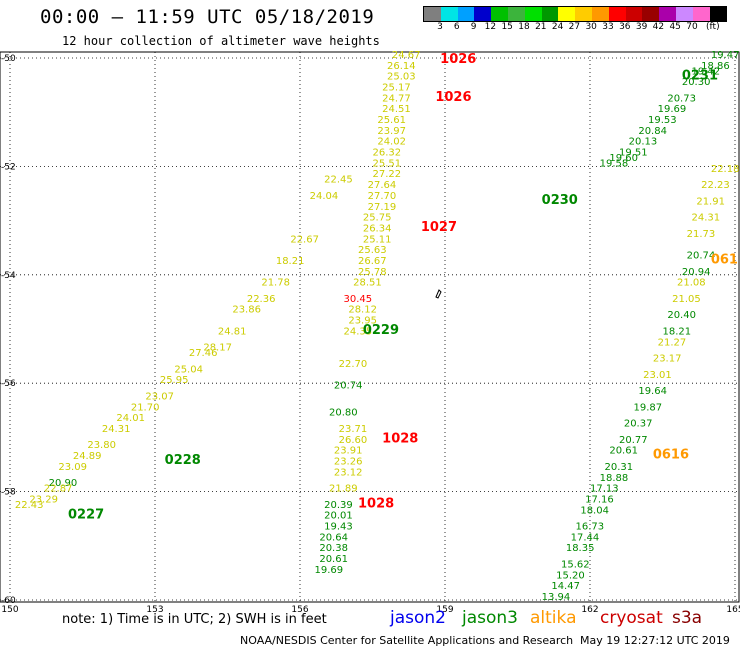 The image size is (740, 650). I want to click on wave-height-value: 20.40, so click(681, 315).